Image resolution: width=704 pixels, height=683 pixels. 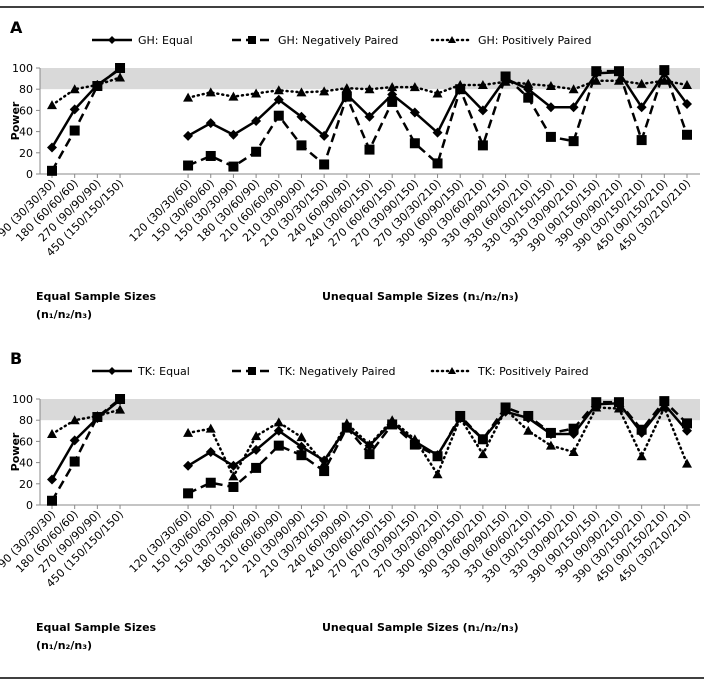 What do you see at coordinates (16, 358) in the screenshot?
I see `panel-label: B` at bounding box center [16, 358].